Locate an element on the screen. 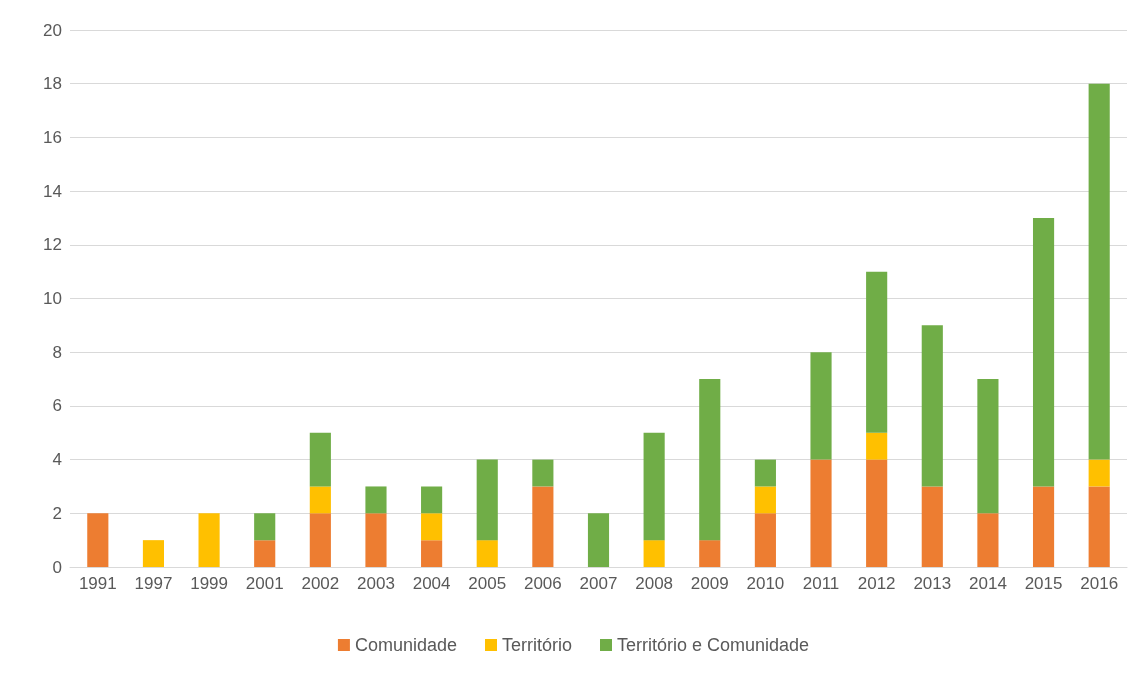 The height and width of the screenshot is (677, 1147). y-tick-label: 2 is located at coordinates (57, 513).